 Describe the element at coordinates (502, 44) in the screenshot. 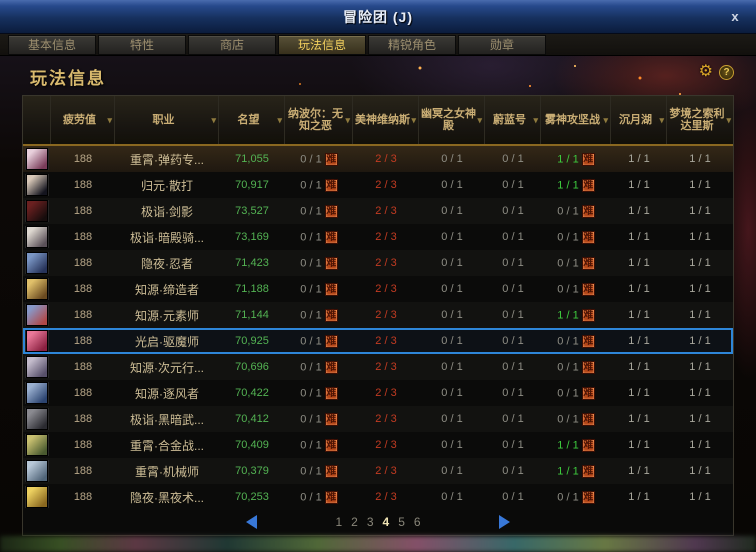

I see `tab-medals: 勋章` at that location.